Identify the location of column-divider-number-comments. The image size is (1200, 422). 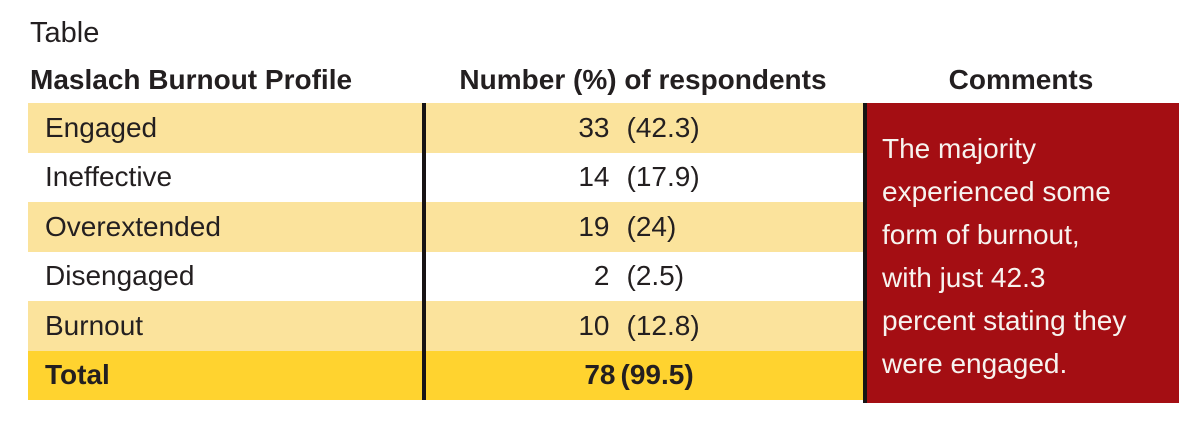
(865, 253).